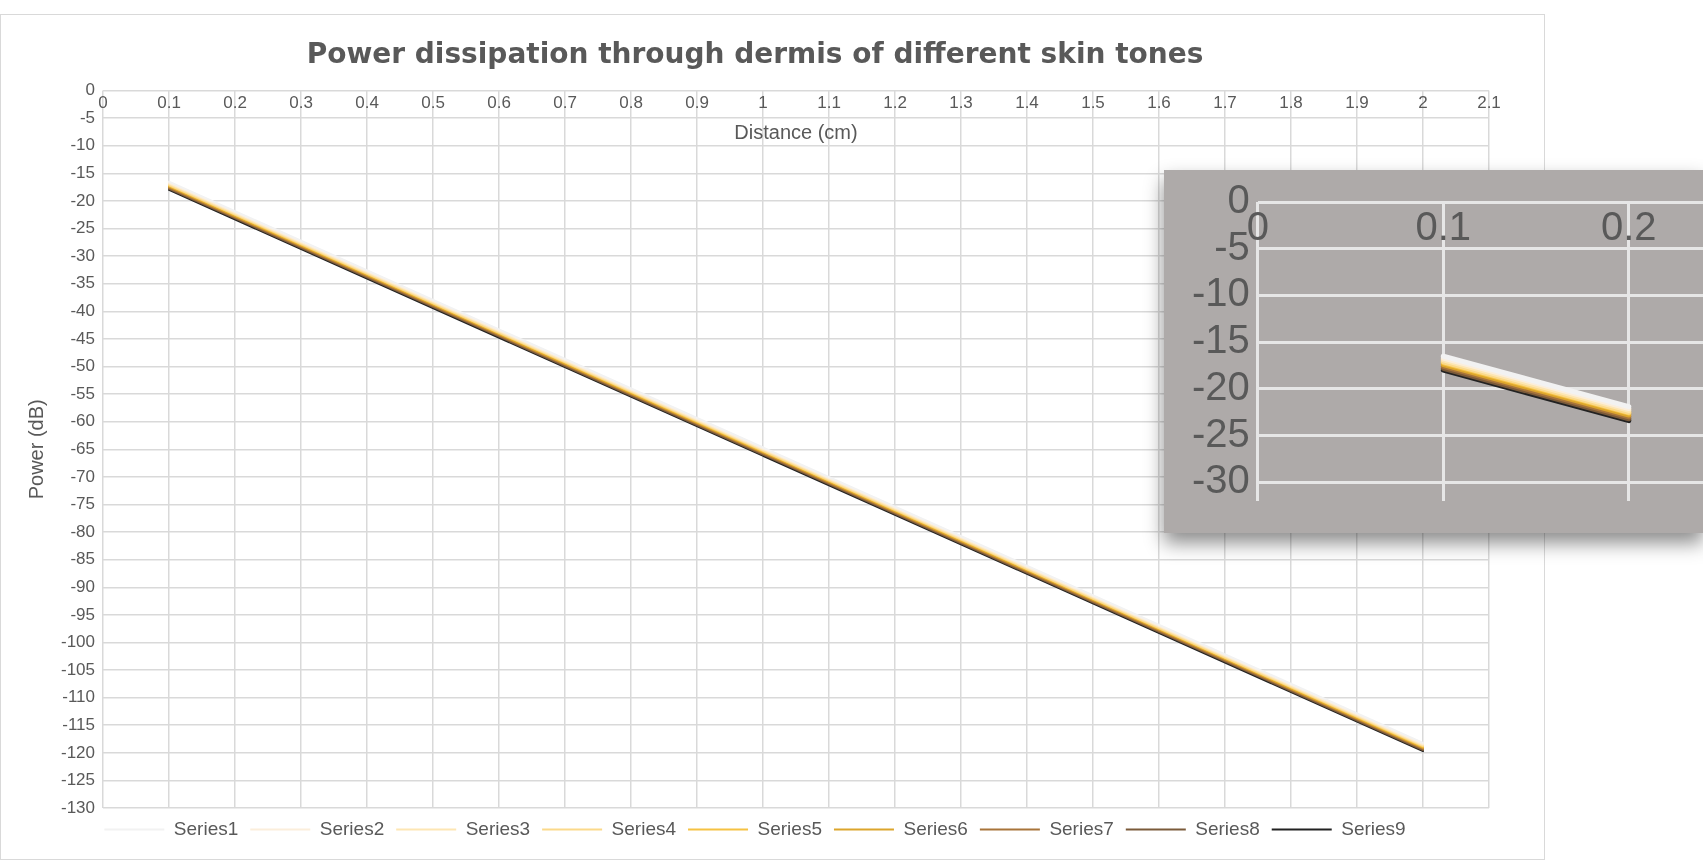 This screenshot has height=860, width=1703. Describe the element at coordinates (1093, 103) in the screenshot. I see `x-tick-label: 1.5` at that location.